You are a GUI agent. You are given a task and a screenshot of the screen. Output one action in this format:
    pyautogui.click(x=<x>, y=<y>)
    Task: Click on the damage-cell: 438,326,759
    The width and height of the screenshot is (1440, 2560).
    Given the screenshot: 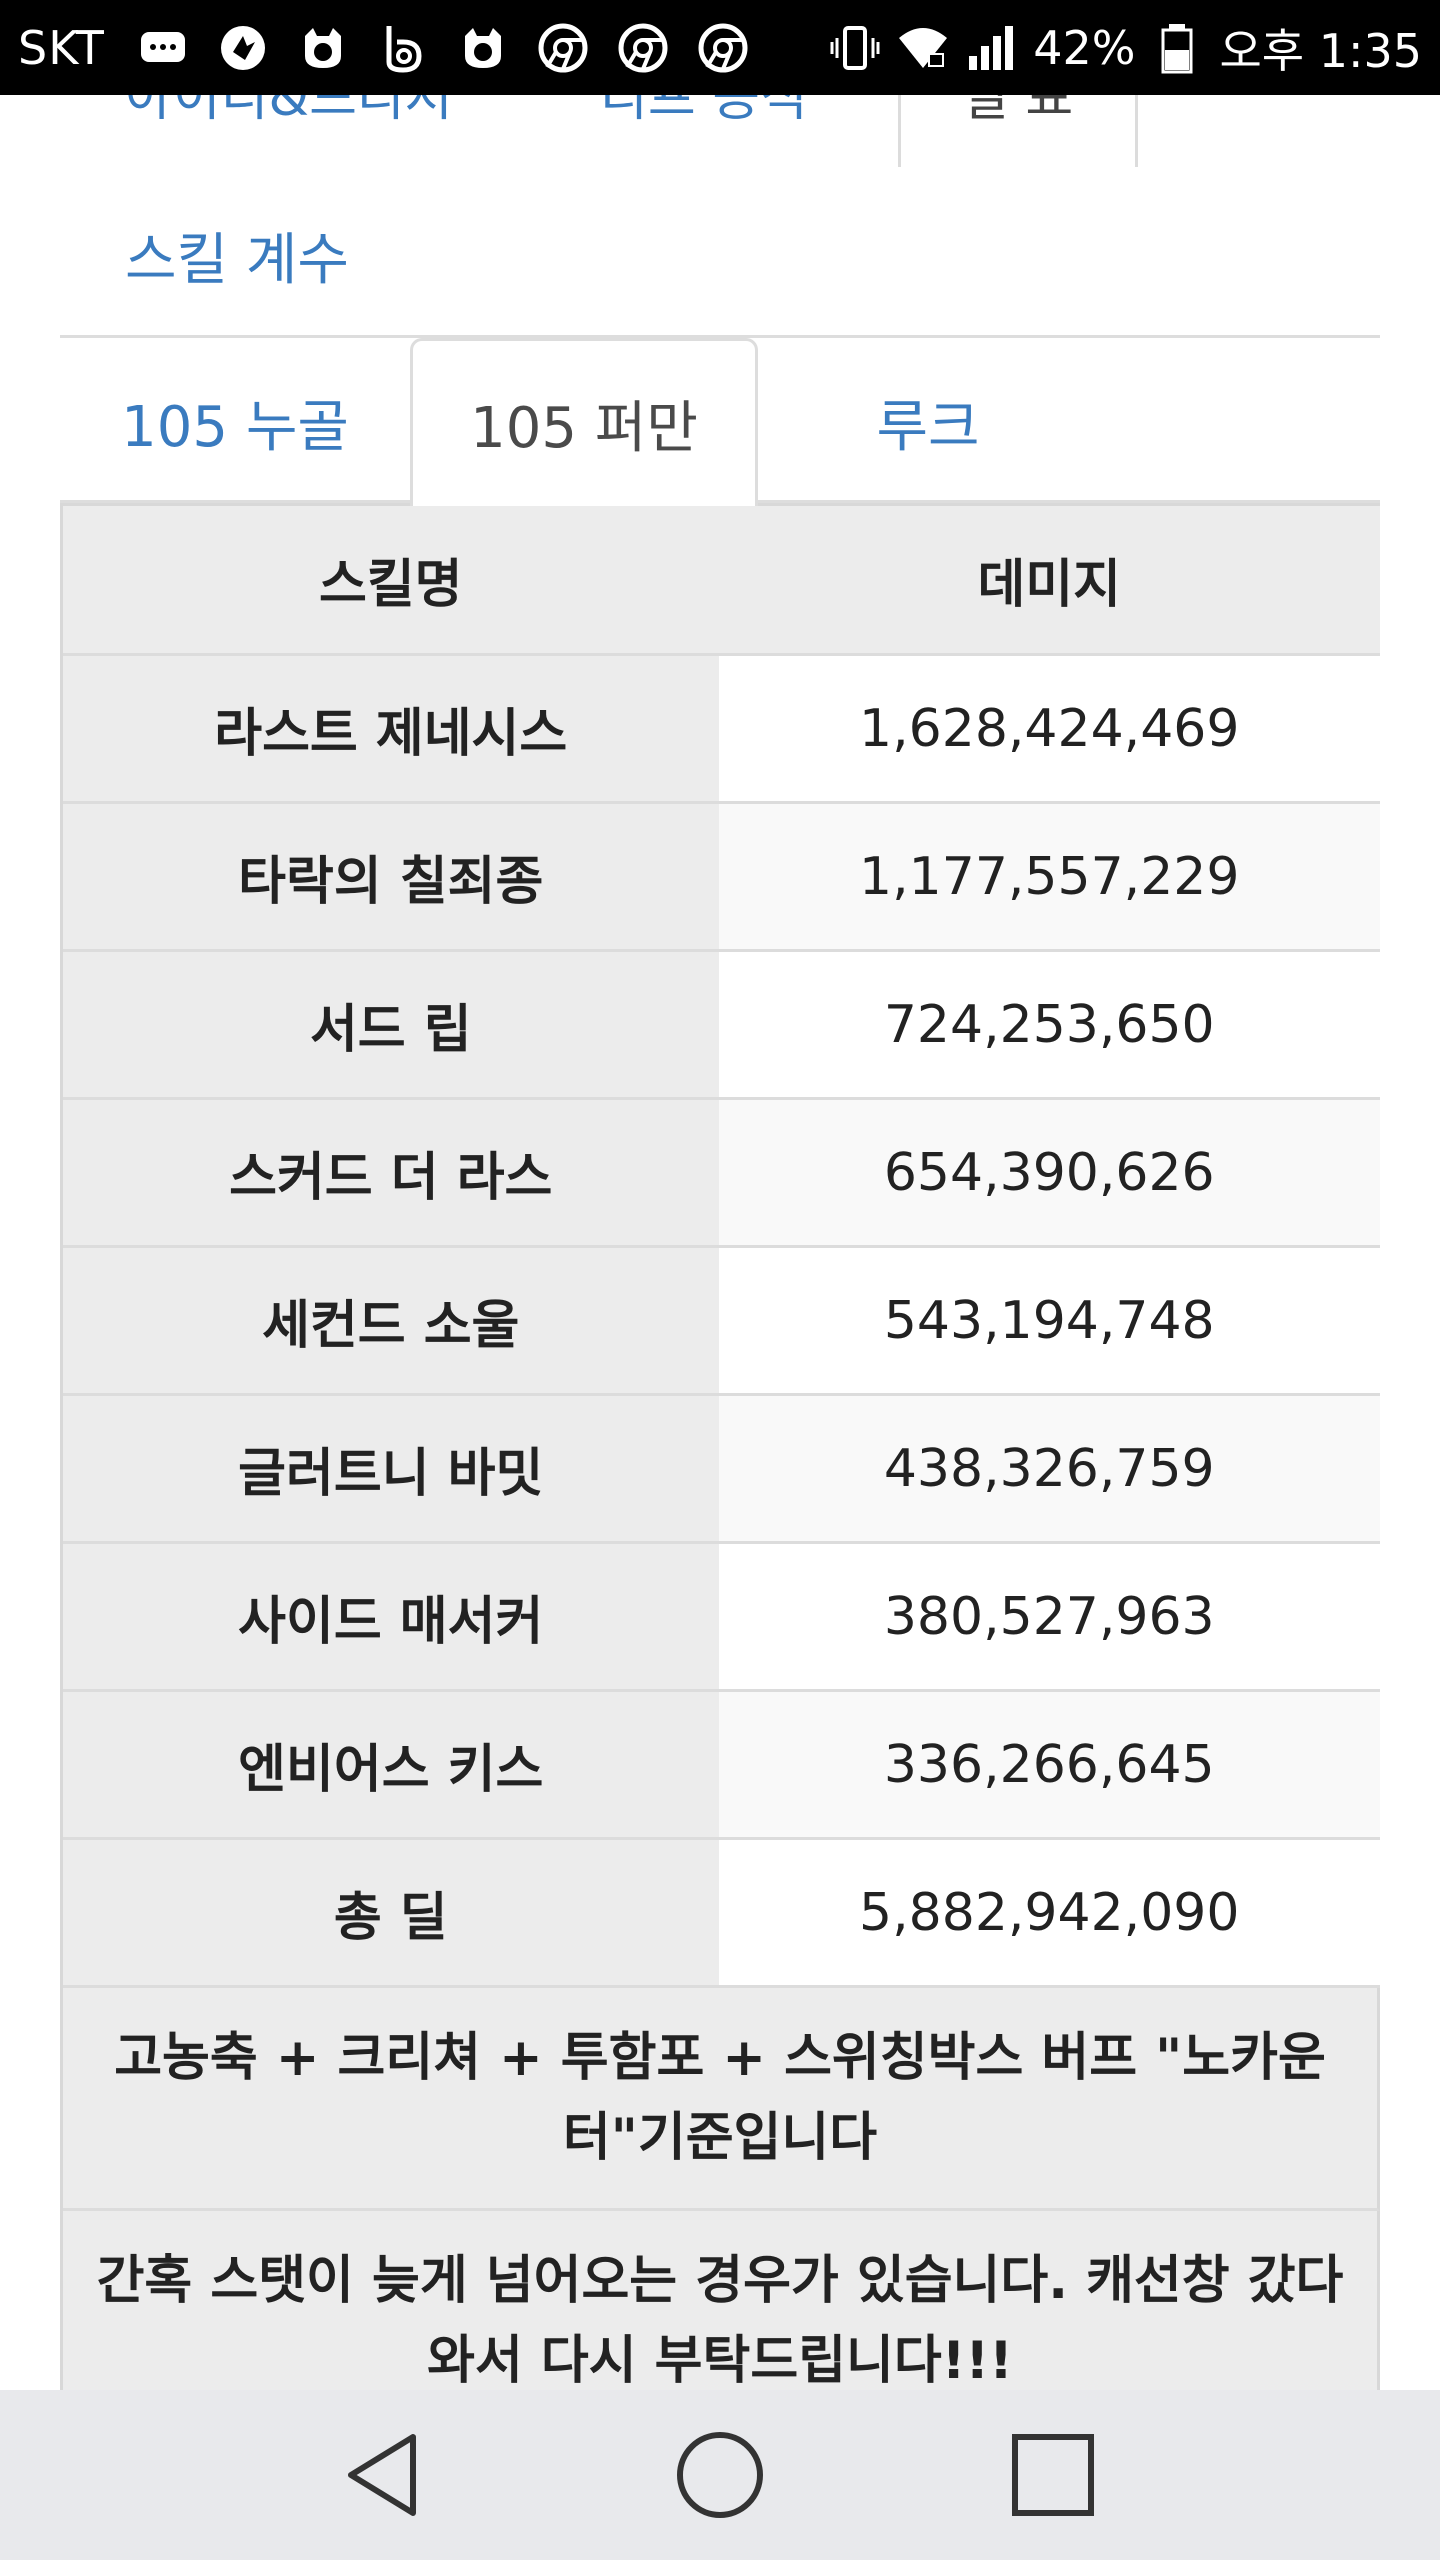 What is the action you would take?
    pyautogui.click(x=1049, y=1468)
    